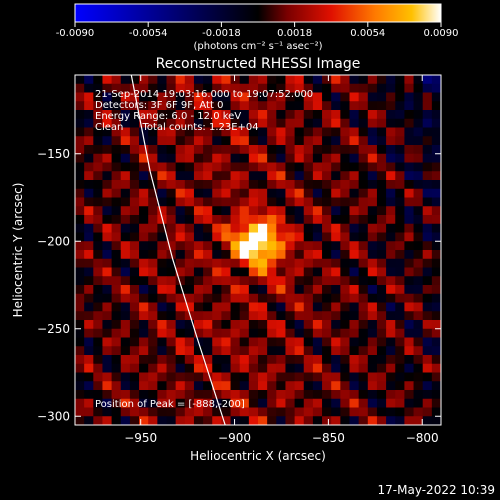 Image resolution: width=500 pixels, height=500 pixels. Describe the element at coordinates (367, 33) in the screenshot. I see `colorbar-tick-label: 0.0054` at that location.